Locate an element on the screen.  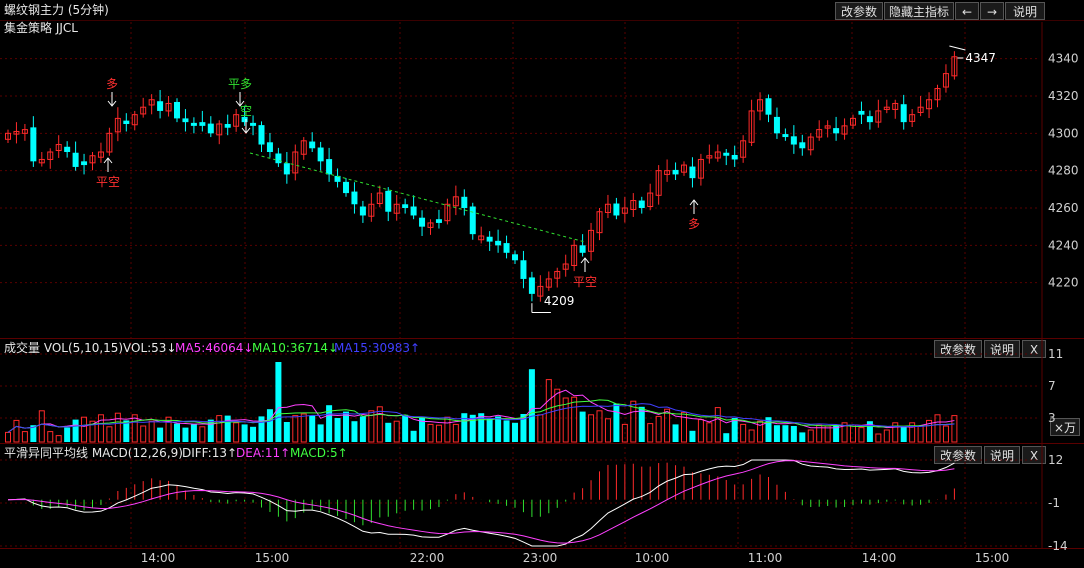
vol-ma15-line is located at coordinates (481, 418).